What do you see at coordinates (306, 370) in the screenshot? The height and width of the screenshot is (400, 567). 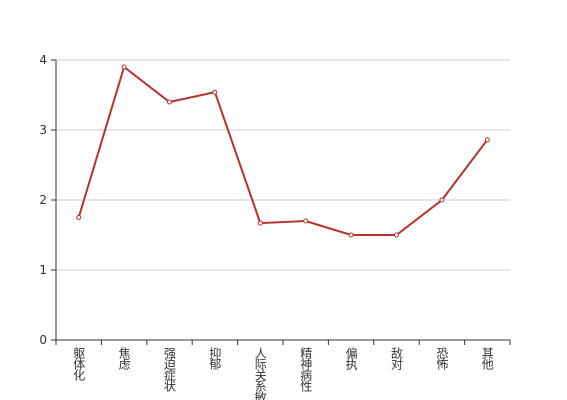 I see `x-tick-label: 精神病性` at bounding box center [306, 370].